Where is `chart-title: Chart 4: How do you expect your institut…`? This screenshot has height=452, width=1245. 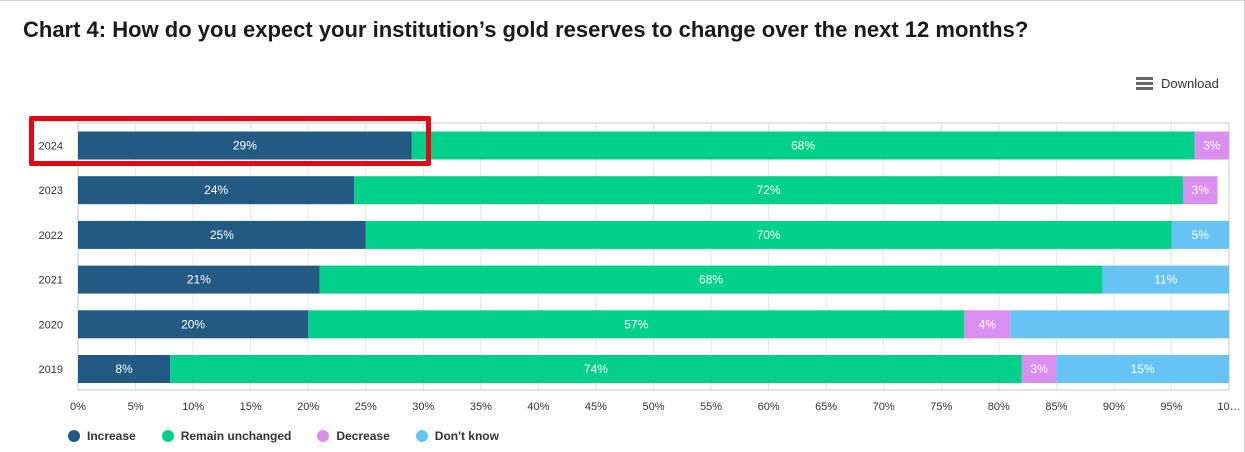 chart-title: Chart 4: How do you expect your institut… is located at coordinates (526, 29).